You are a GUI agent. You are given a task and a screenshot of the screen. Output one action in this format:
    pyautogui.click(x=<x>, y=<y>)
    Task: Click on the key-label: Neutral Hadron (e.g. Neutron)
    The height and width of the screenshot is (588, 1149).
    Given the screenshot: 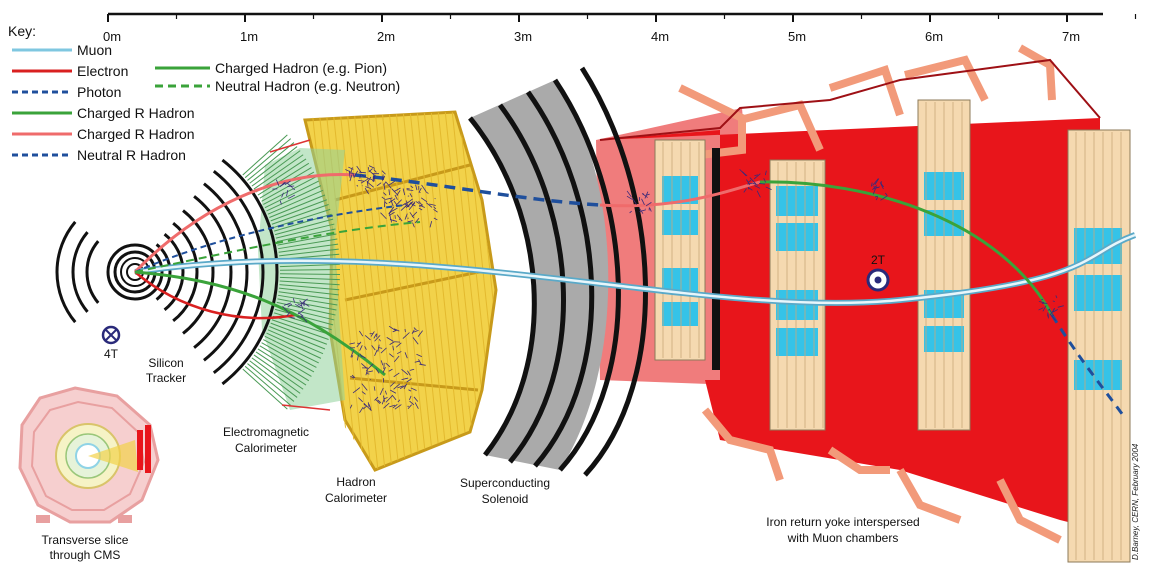 What is the action you would take?
    pyautogui.click(x=307, y=86)
    